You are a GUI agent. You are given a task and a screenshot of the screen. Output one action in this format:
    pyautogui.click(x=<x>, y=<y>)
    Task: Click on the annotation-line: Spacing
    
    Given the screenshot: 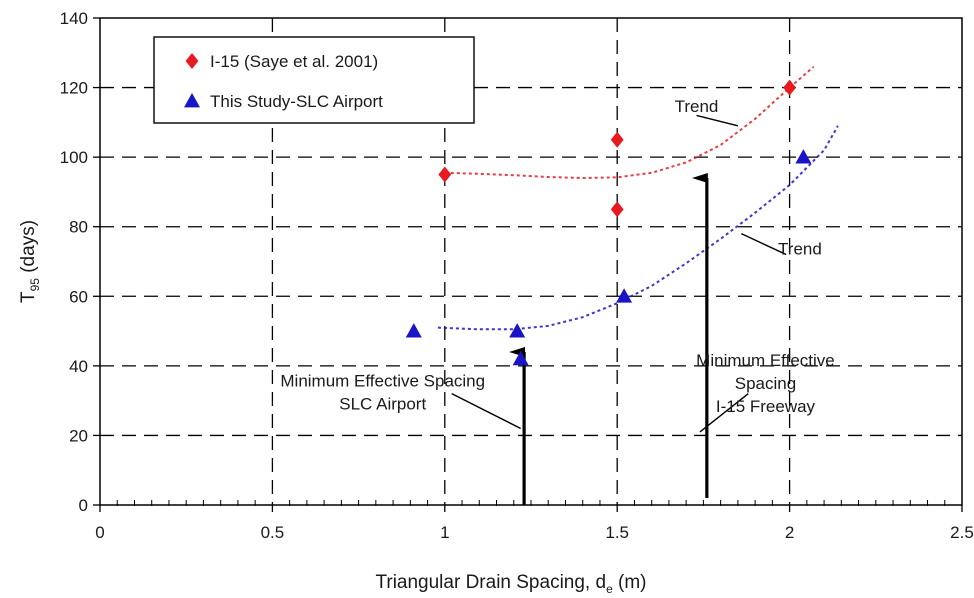 What is the action you would take?
    pyautogui.click(x=765, y=383)
    